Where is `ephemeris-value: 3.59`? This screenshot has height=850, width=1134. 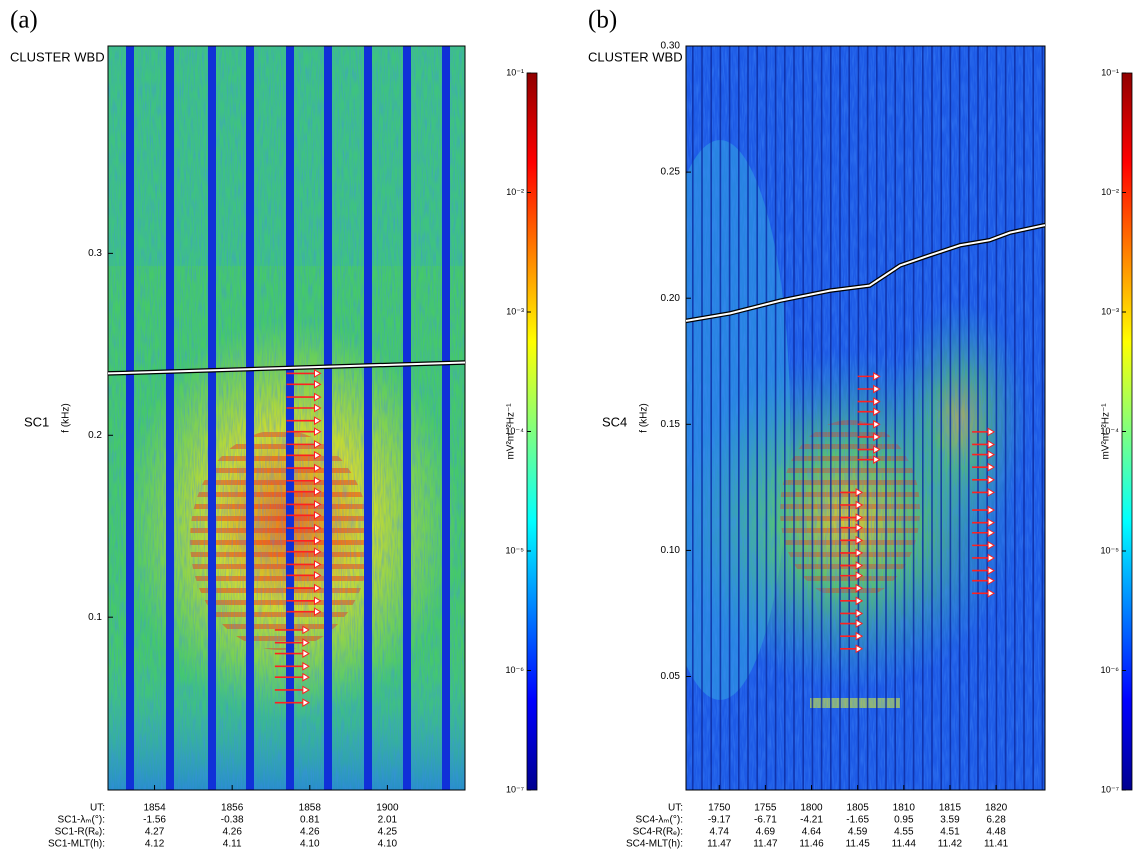 ephemeris-value: 3.59 is located at coordinates (950, 820).